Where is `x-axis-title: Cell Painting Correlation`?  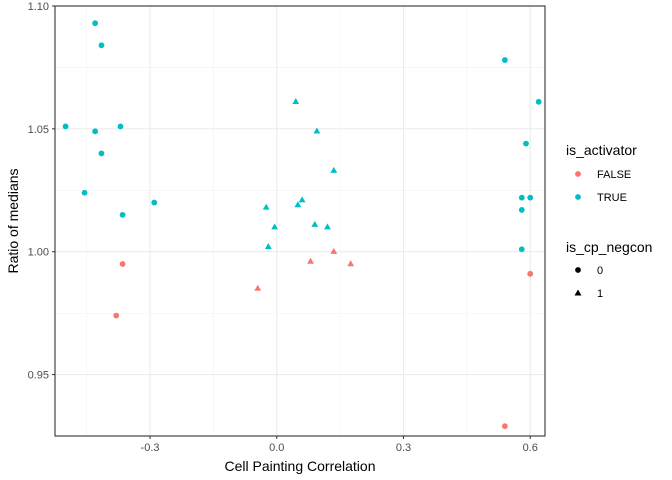 x-axis-title: Cell Painting Correlation is located at coordinates (300, 466).